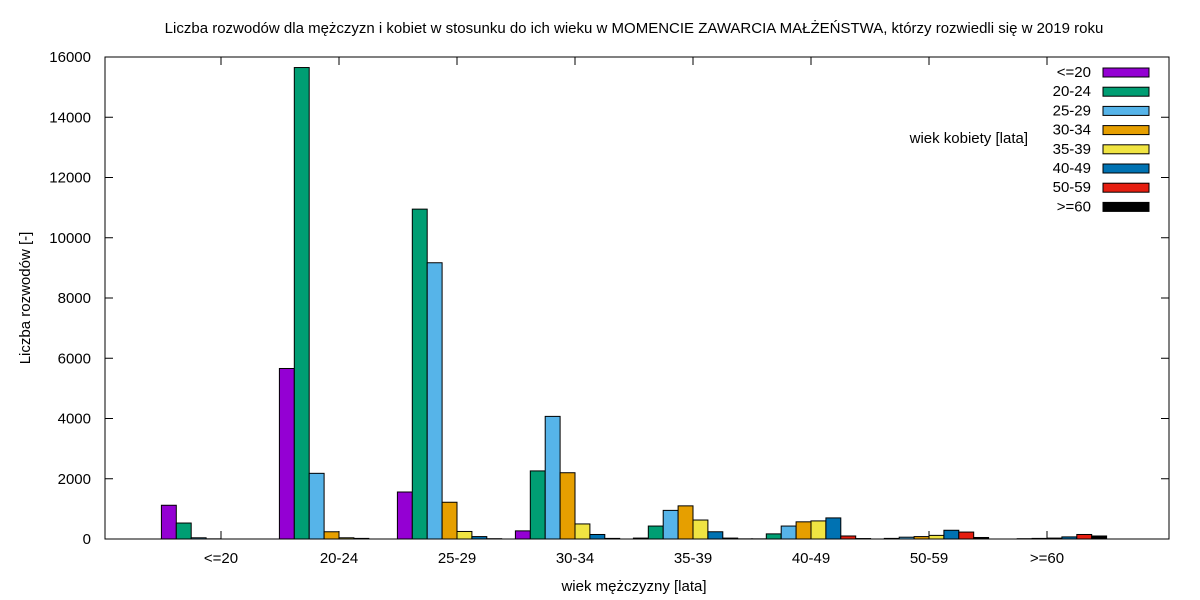 Image resolution: width=1200 pixels, height=600 pixels. I want to click on y-tick-label: 4000, so click(74, 419).